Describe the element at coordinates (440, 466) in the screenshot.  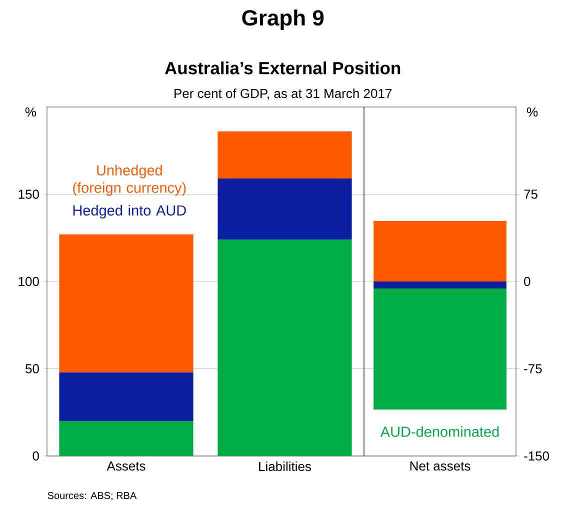
I see `x-tick-label: Net assets` at that location.